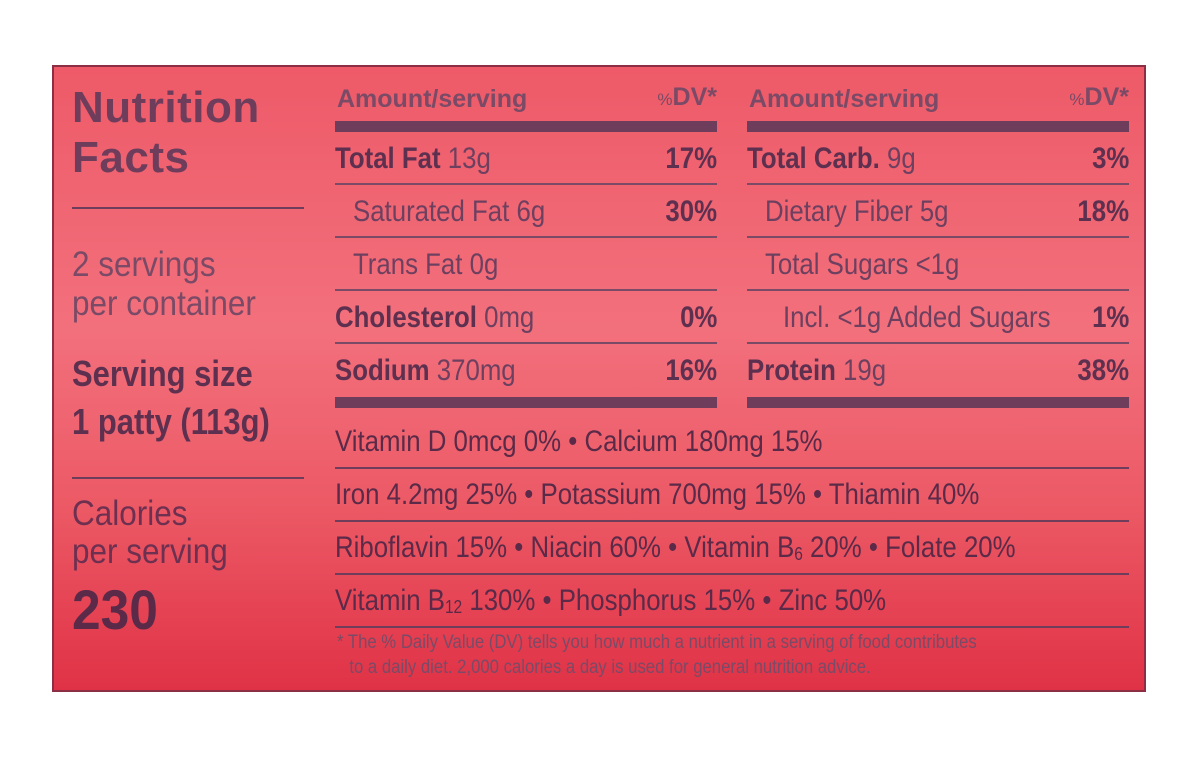  What do you see at coordinates (131, 157) in the screenshot?
I see `title-line-2: Facts` at bounding box center [131, 157].